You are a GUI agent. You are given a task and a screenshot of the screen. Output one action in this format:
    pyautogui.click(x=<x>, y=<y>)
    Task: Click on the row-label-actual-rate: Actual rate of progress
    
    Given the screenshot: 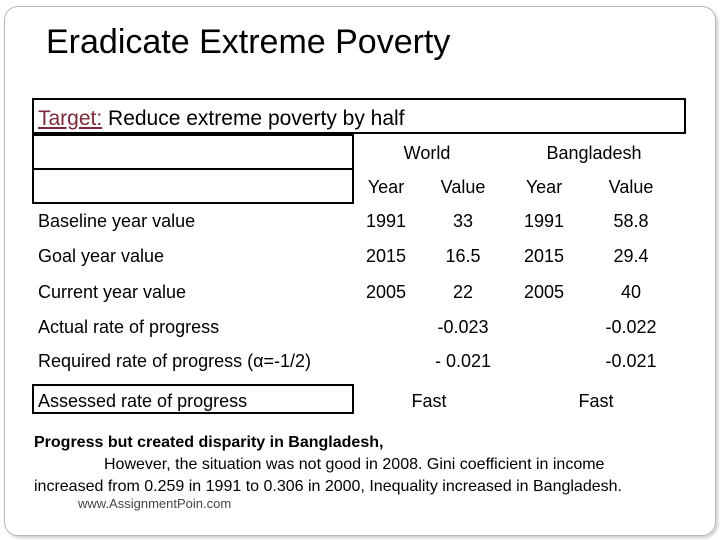 What is the action you would take?
    pyautogui.click(x=129, y=327)
    